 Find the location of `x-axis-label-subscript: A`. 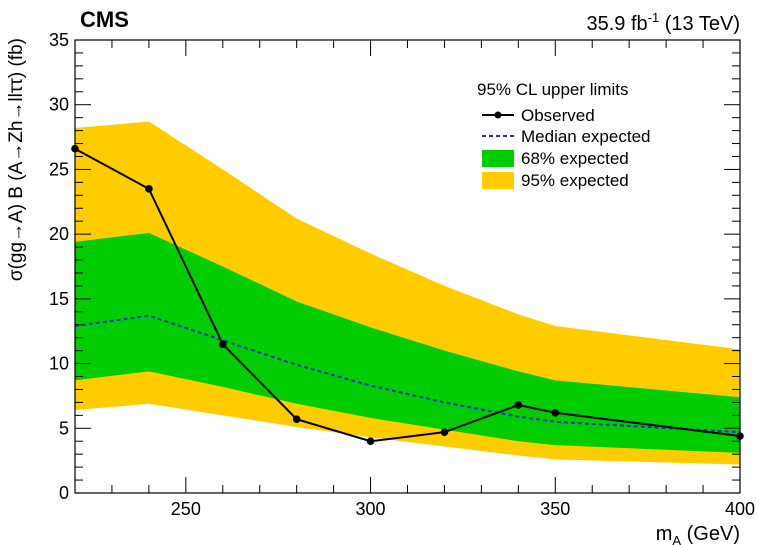

x-axis-label-subscript: A is located at coordinates (676, 539).